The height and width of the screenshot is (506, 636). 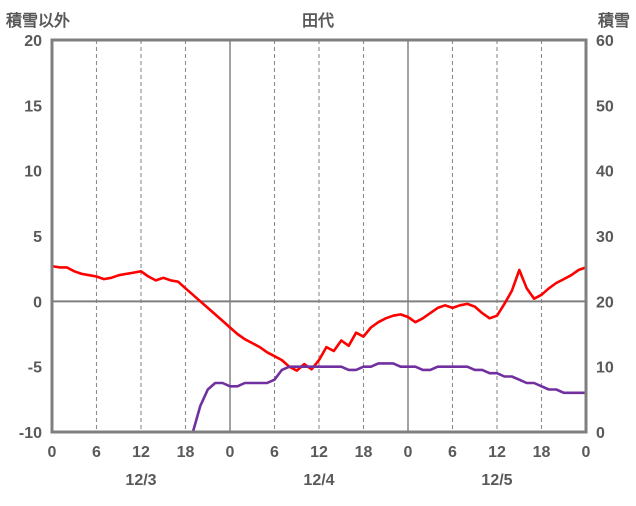 What do you see at coordinates (317, 21) in the screenshot?
I see `chart-title: 田代` at bounding box center [317, 21].